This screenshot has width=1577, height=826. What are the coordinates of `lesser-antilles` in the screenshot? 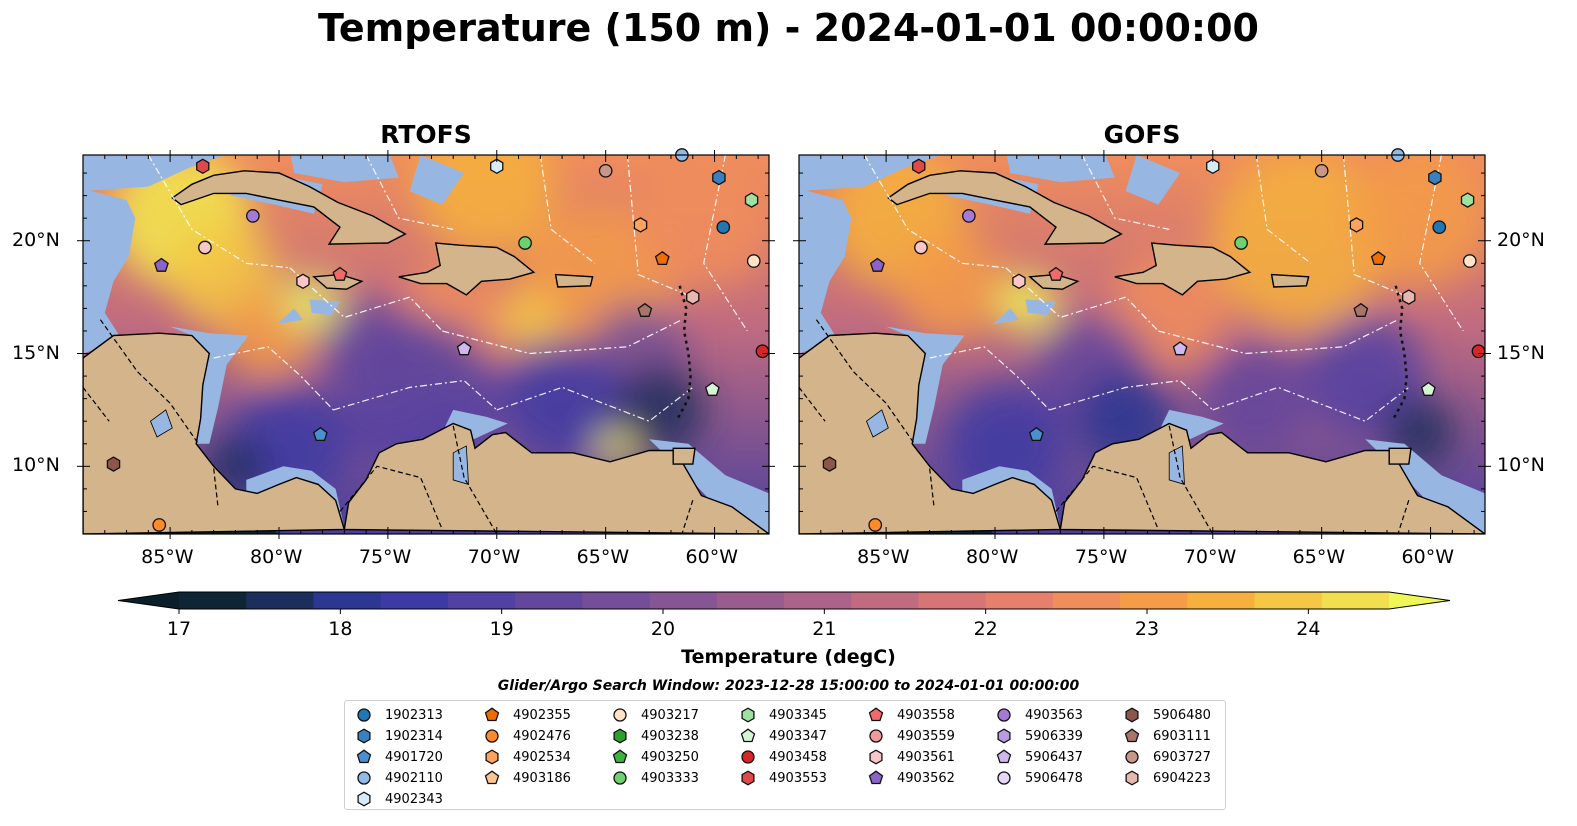 It's located at (684, 352).